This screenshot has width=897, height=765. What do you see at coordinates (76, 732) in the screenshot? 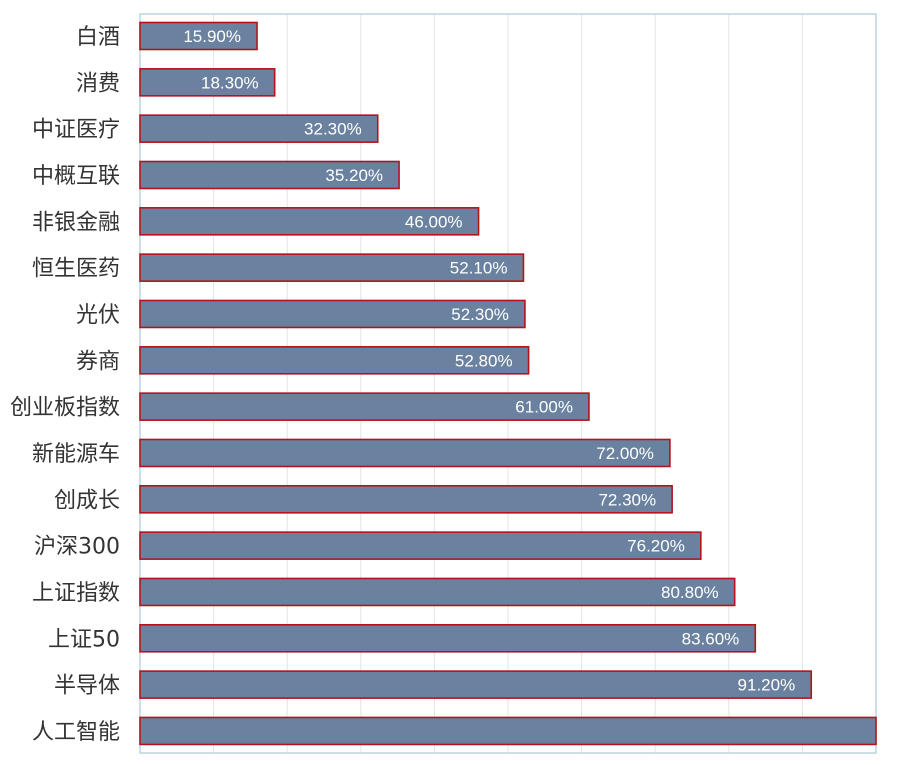
I see `category-label: 人工智能` at bounding box center [76, 732].